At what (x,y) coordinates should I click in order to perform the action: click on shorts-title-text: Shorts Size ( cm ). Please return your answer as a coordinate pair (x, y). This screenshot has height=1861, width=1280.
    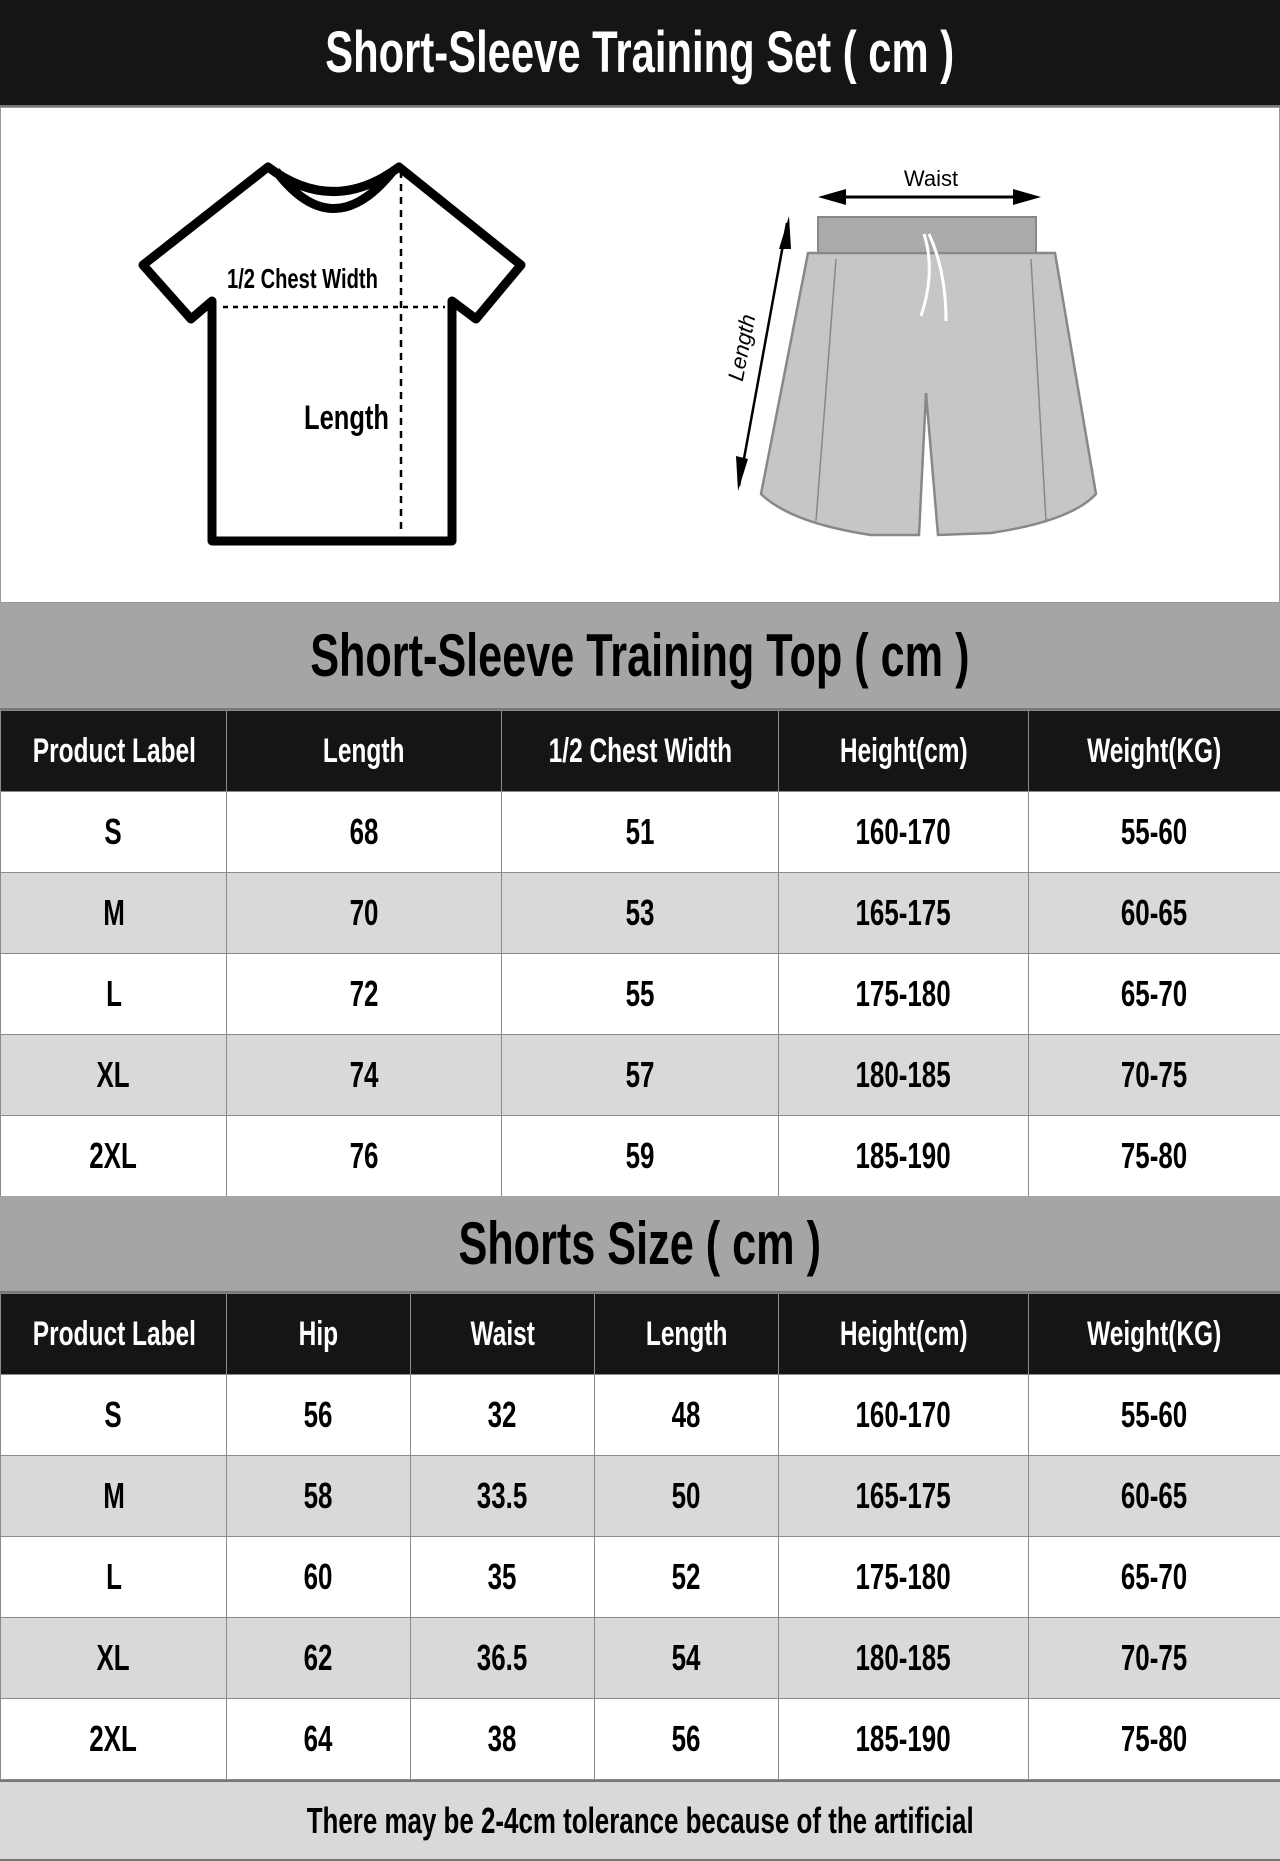
    Looking at the image, I should click on (640, 1243).